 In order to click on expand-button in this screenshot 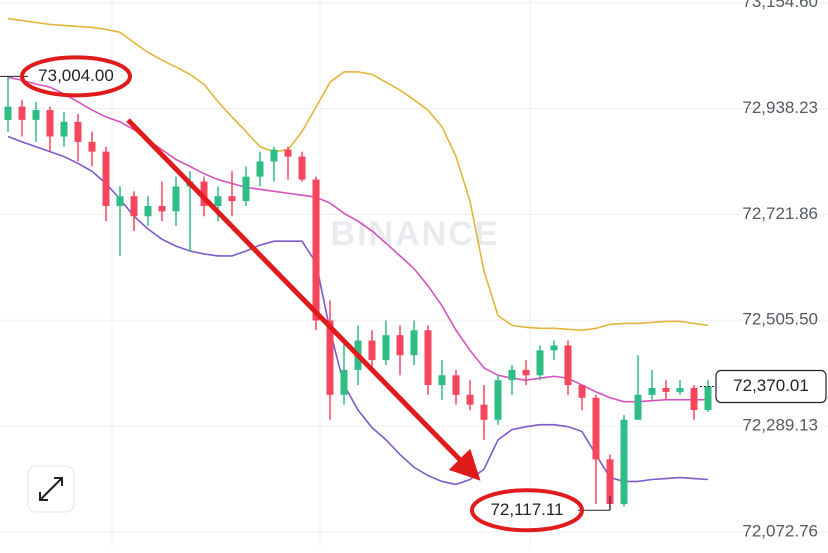, I will do `click(51, 489)`.